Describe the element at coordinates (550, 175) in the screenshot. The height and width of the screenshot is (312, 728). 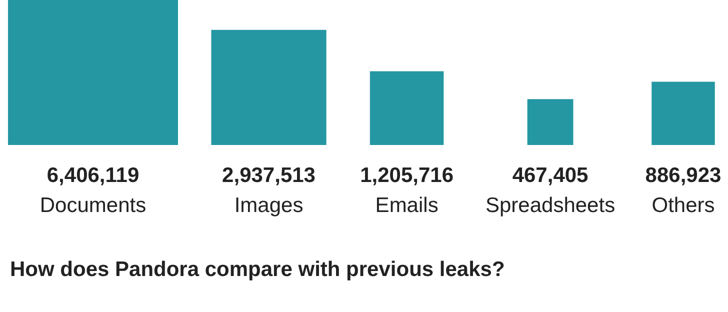
I see `data-label: 467,405` at that location.